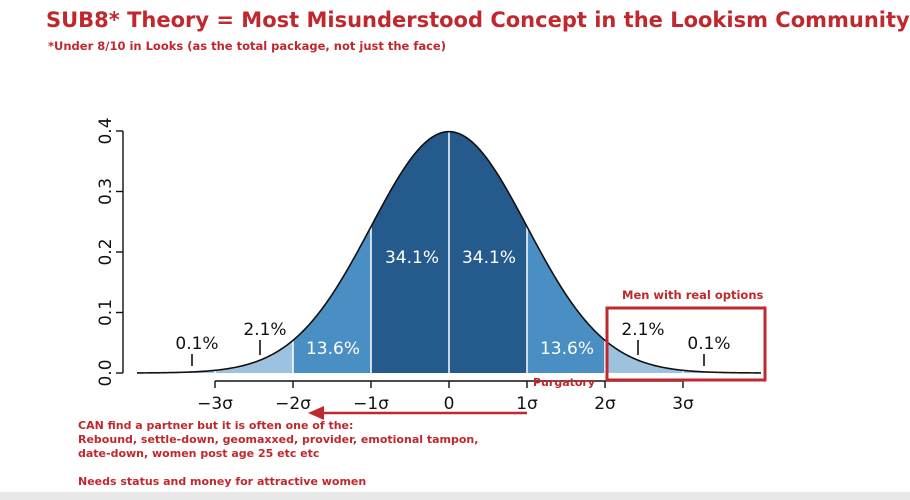 The height and width of the screenshot is (500, 910). What do you see at coordinates (693, 295) in the screenshot?
I see `men-with-options-label: Men with real options` at bounding box center [693, 295].